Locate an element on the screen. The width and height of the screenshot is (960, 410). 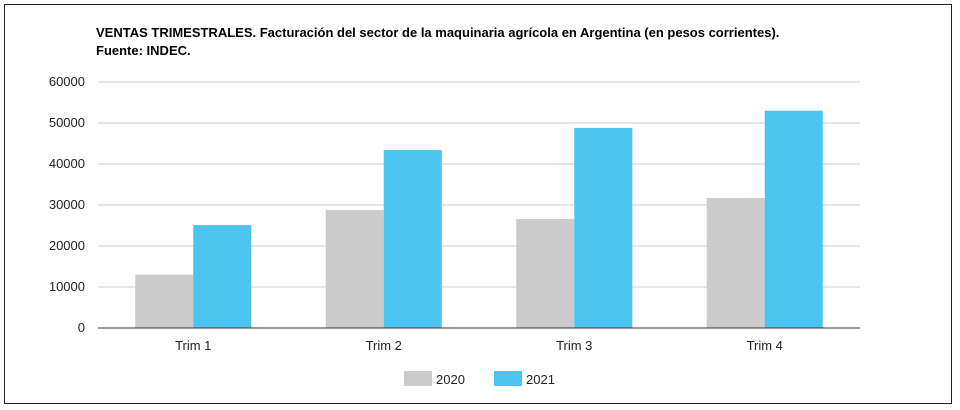
y-tick-label: 10000 is located at coordinates (67, 286).